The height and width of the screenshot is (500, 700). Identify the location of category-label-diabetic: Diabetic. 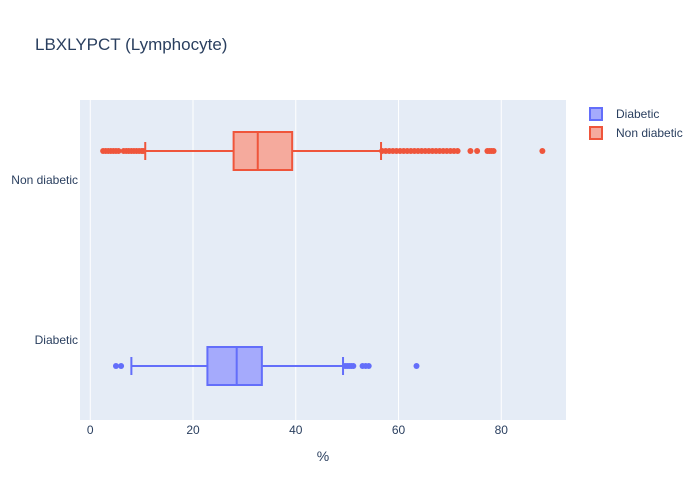
(56, 340).